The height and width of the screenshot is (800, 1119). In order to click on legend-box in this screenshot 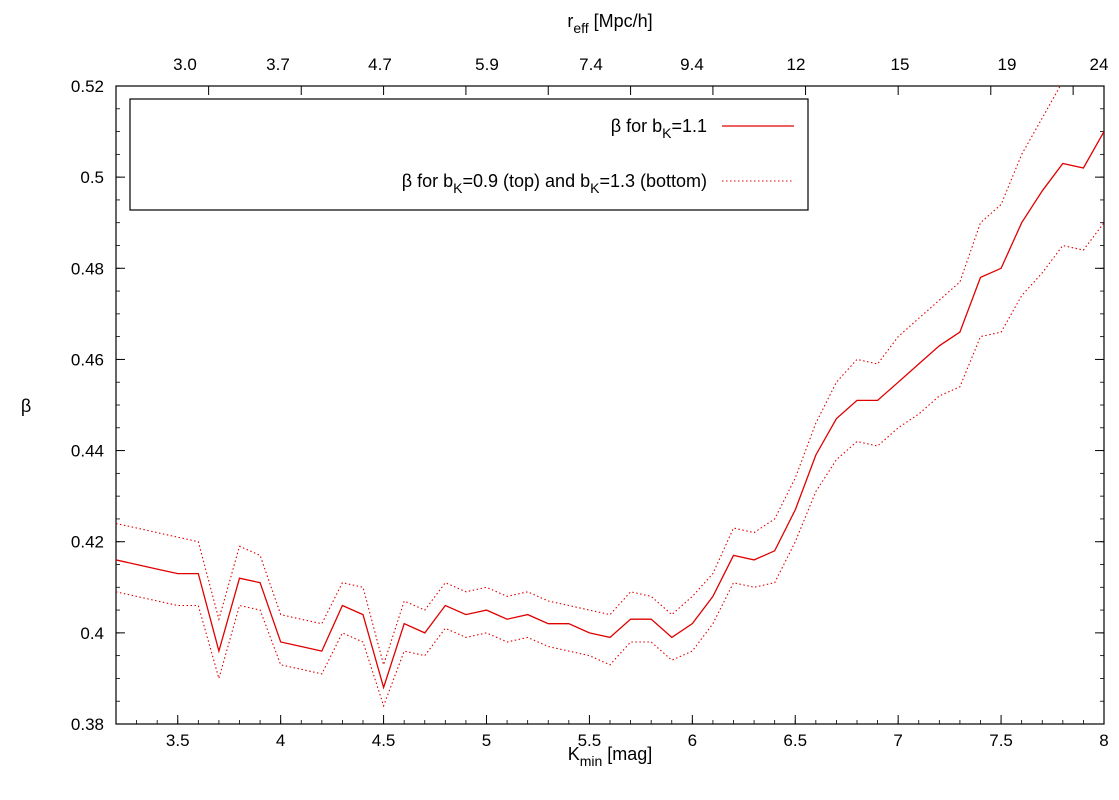, I will do `click(469, 154)`.